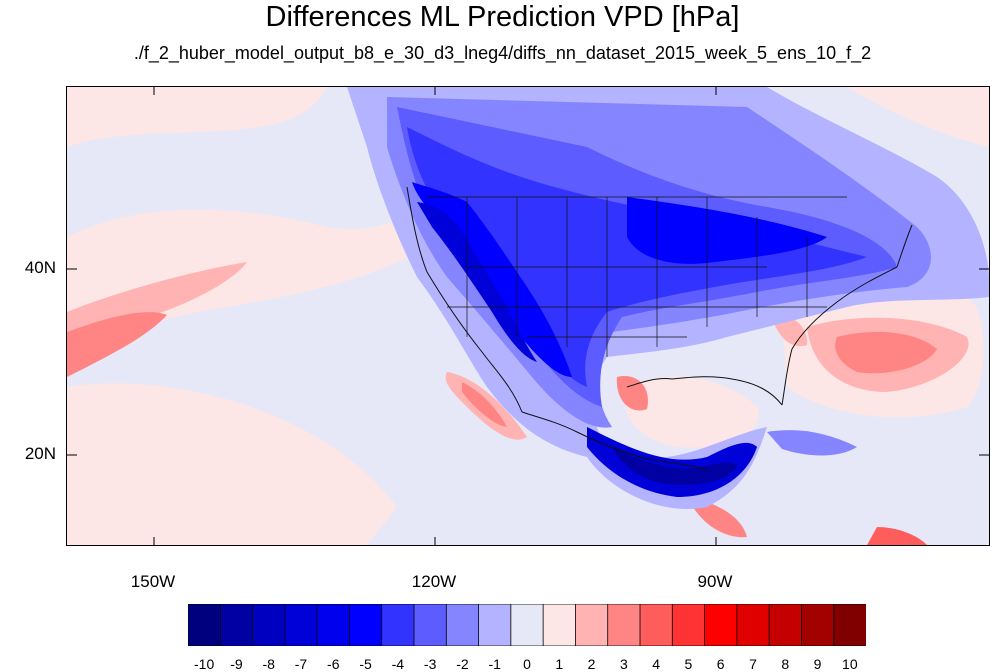 This screenshot has width=1005, height=672. I want to click on texas-gulf-red, so click(632, 393).